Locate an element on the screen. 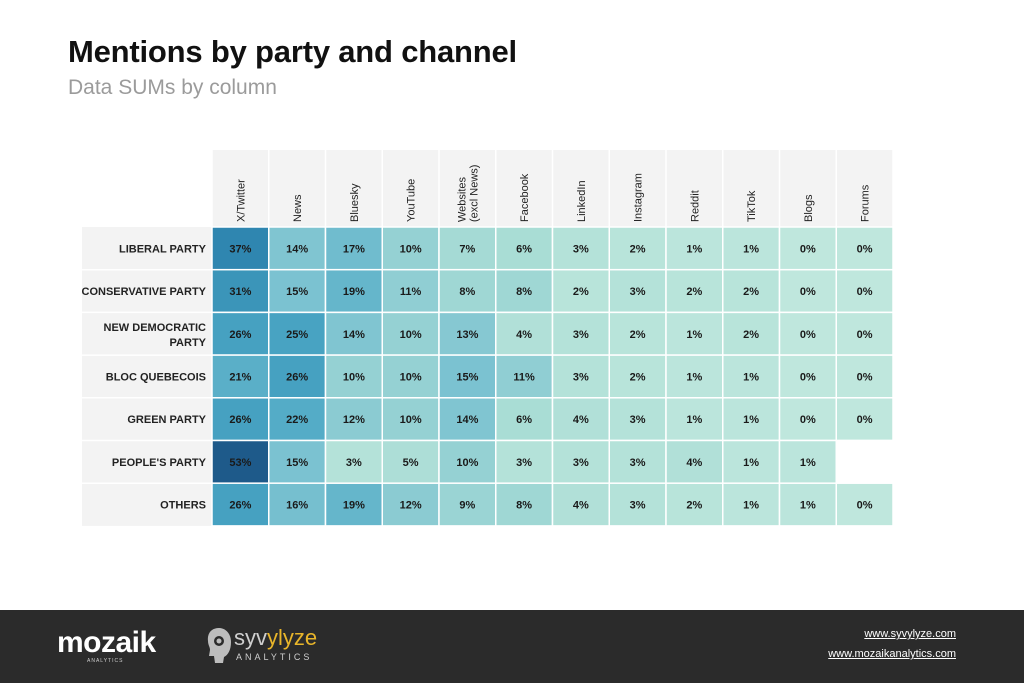  cell-value-label: 8% is located at coordinates (467, 292).